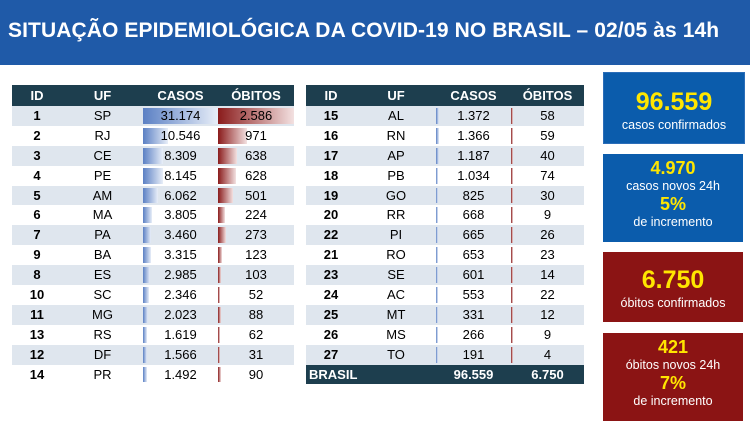  I want to click on column-header-uf: UF, so click(396, 95).